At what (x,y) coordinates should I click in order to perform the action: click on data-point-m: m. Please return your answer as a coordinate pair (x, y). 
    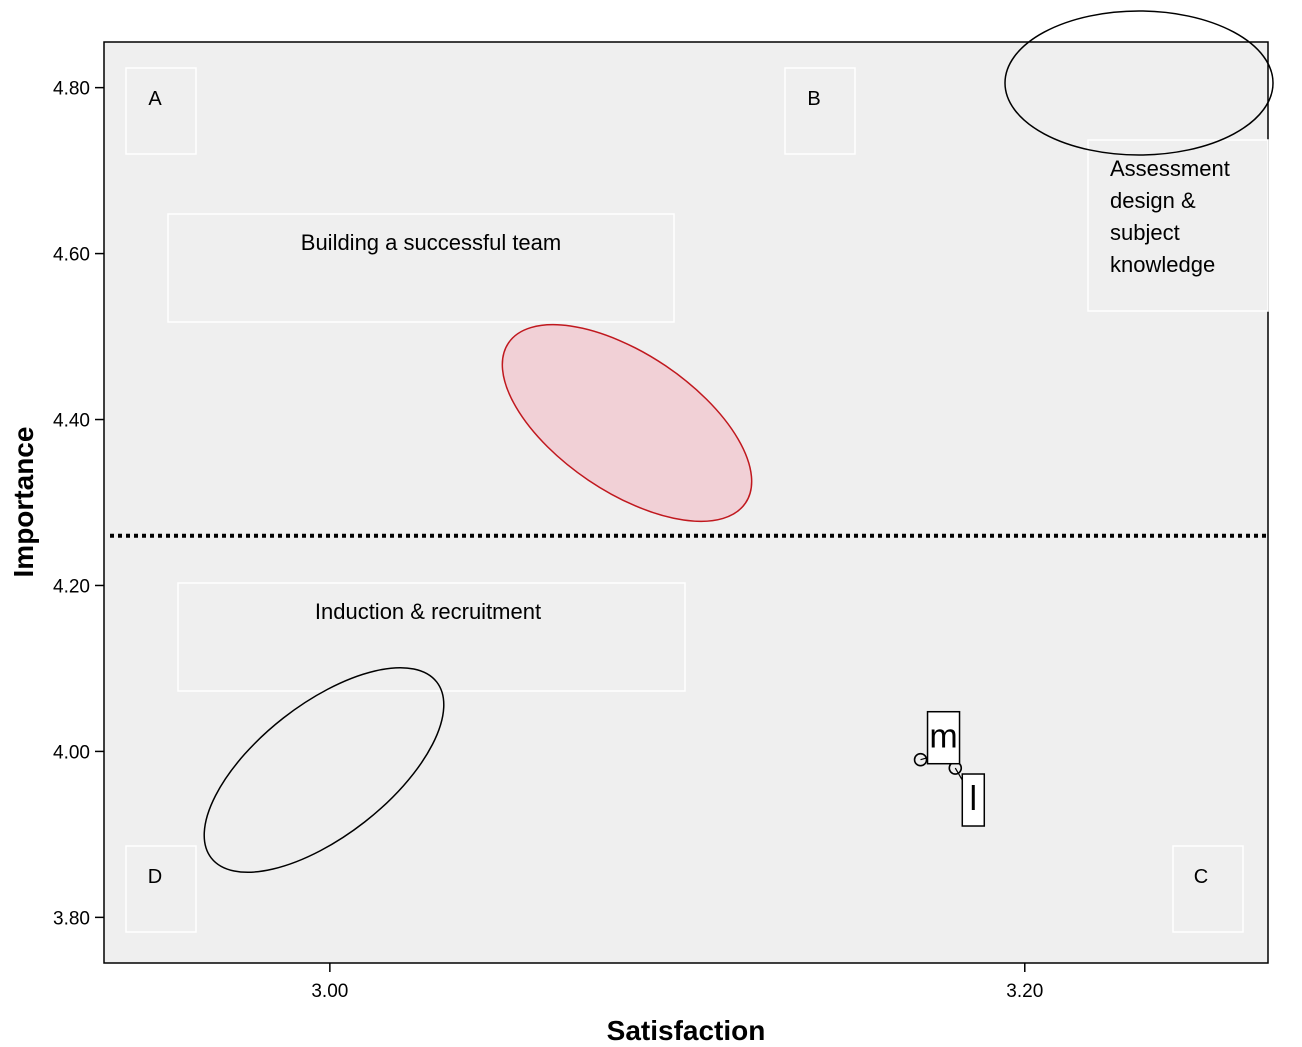
    Looking at the image, I should click on (937, 738).